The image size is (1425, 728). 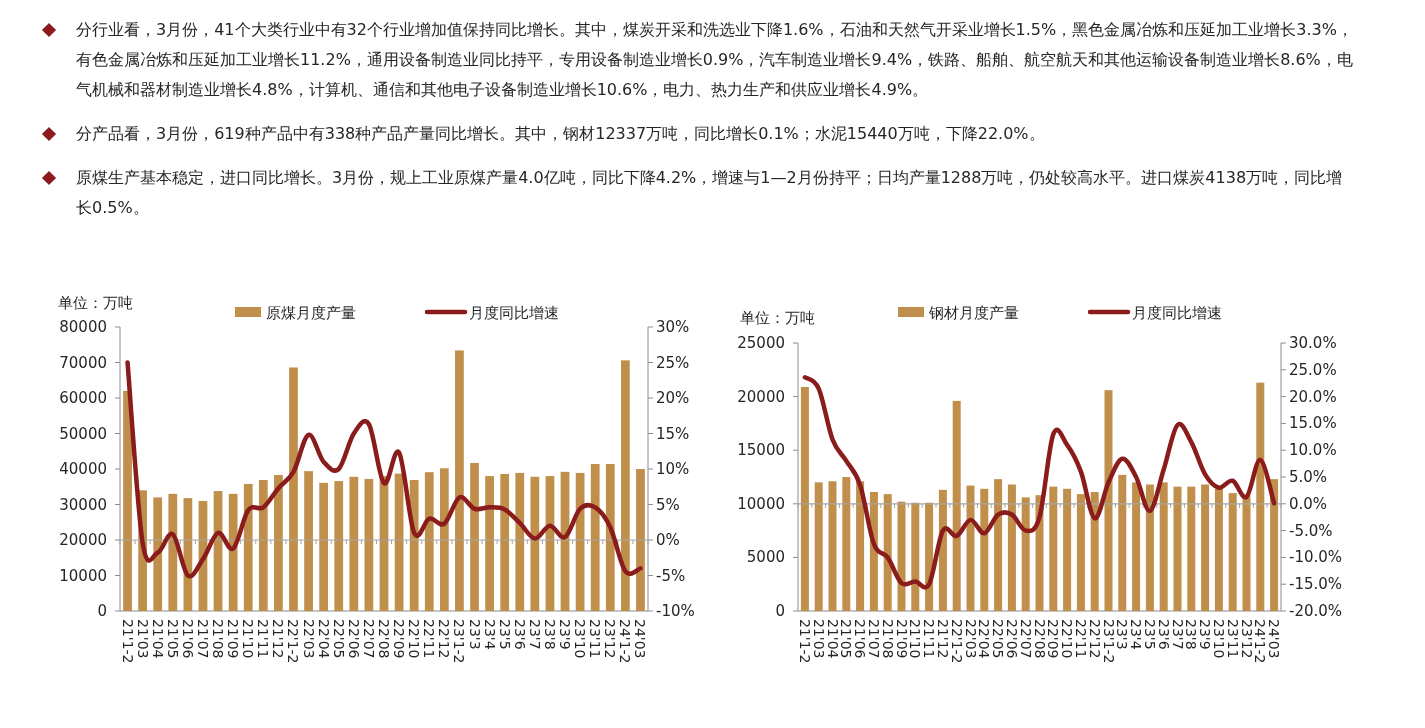 What do you see at coordinates (761, 450) in the screenshot?
I see `y-tick-label: 15000` at bounding box center [761, 450].